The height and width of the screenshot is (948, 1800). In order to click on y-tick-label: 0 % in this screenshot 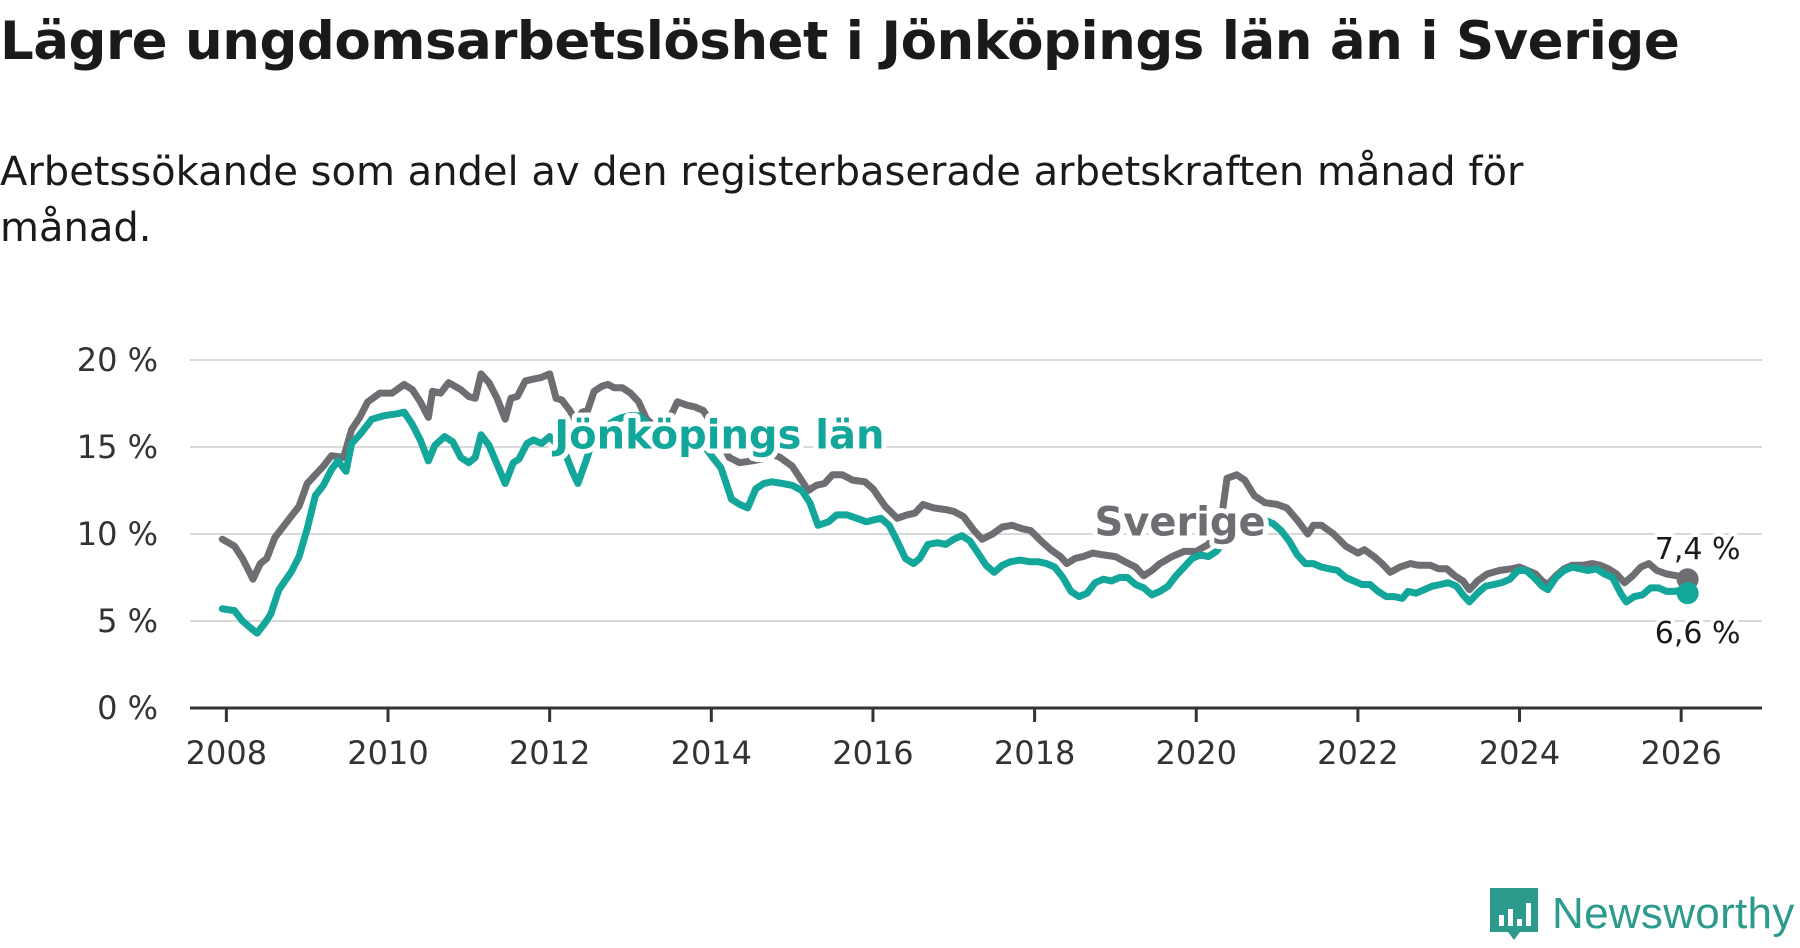, I will do `click(127, 708)`.